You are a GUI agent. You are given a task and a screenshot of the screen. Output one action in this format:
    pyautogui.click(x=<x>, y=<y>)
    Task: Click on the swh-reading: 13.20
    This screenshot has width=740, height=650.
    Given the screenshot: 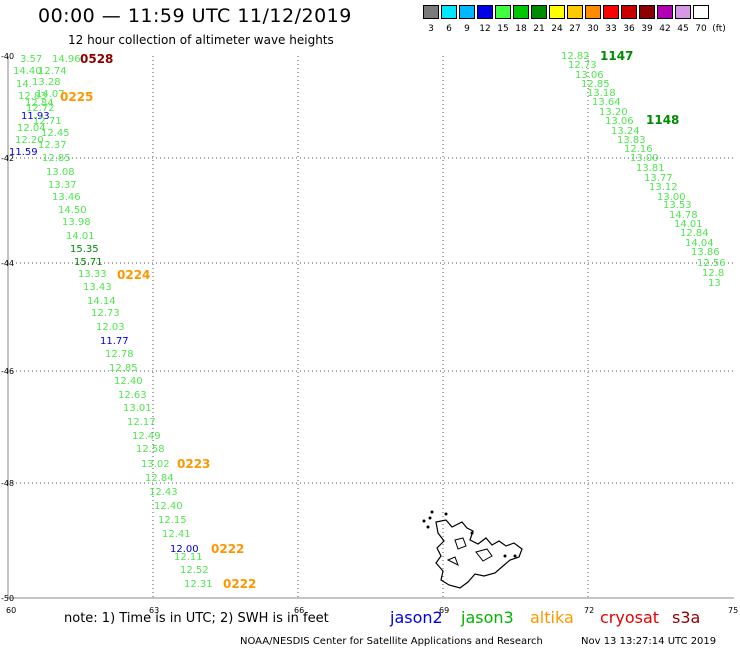 What is the action you would take?
    pyautogui.click(x=613, y=112)
    